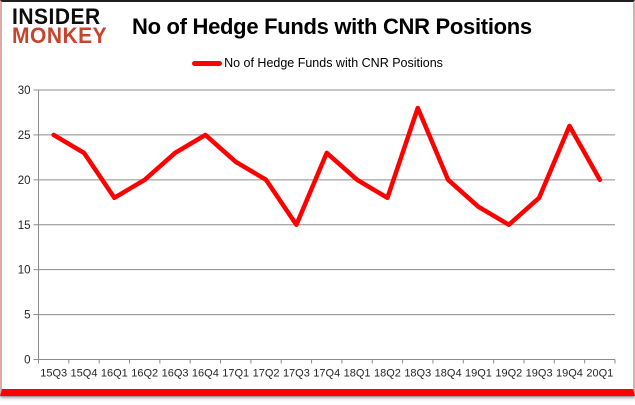 This screenshot has width=635, height=405. Describe the element at coordinates (332, 26) in the screenshot. I see `chart-title: No of Hedge Funds with CNR Positions` at that location.